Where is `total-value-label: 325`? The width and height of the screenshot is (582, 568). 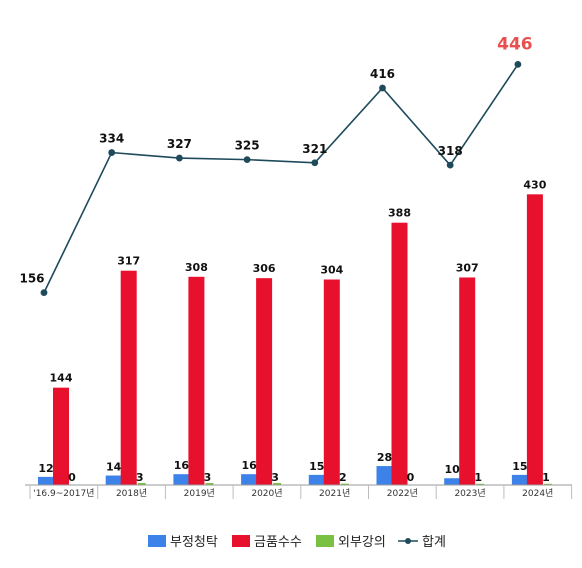
total-value-label: 325 is located at coordinates (247, 146).